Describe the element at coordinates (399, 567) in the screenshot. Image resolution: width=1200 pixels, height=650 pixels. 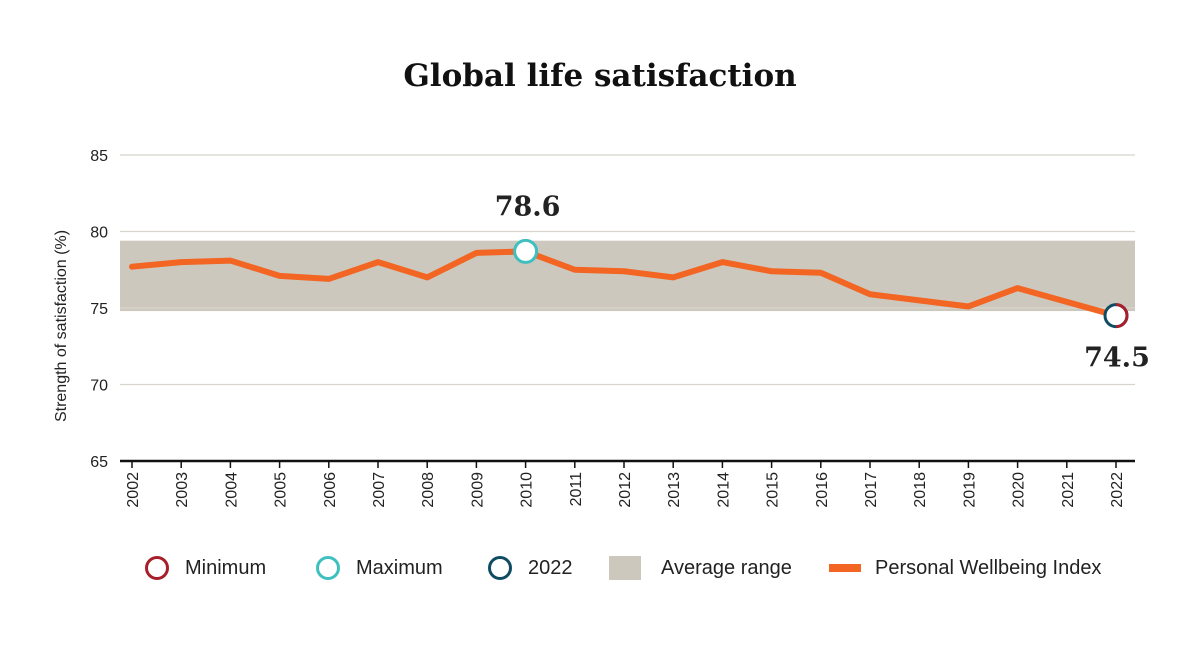
I see `legend-label-maximum: Maximum` at that location.